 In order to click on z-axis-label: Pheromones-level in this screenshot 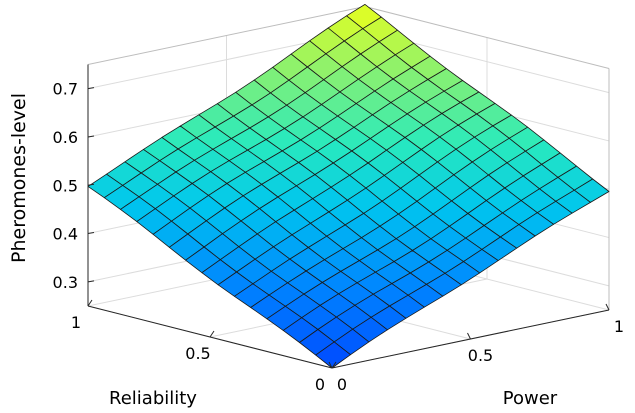, I will do `click(19, 178)`.